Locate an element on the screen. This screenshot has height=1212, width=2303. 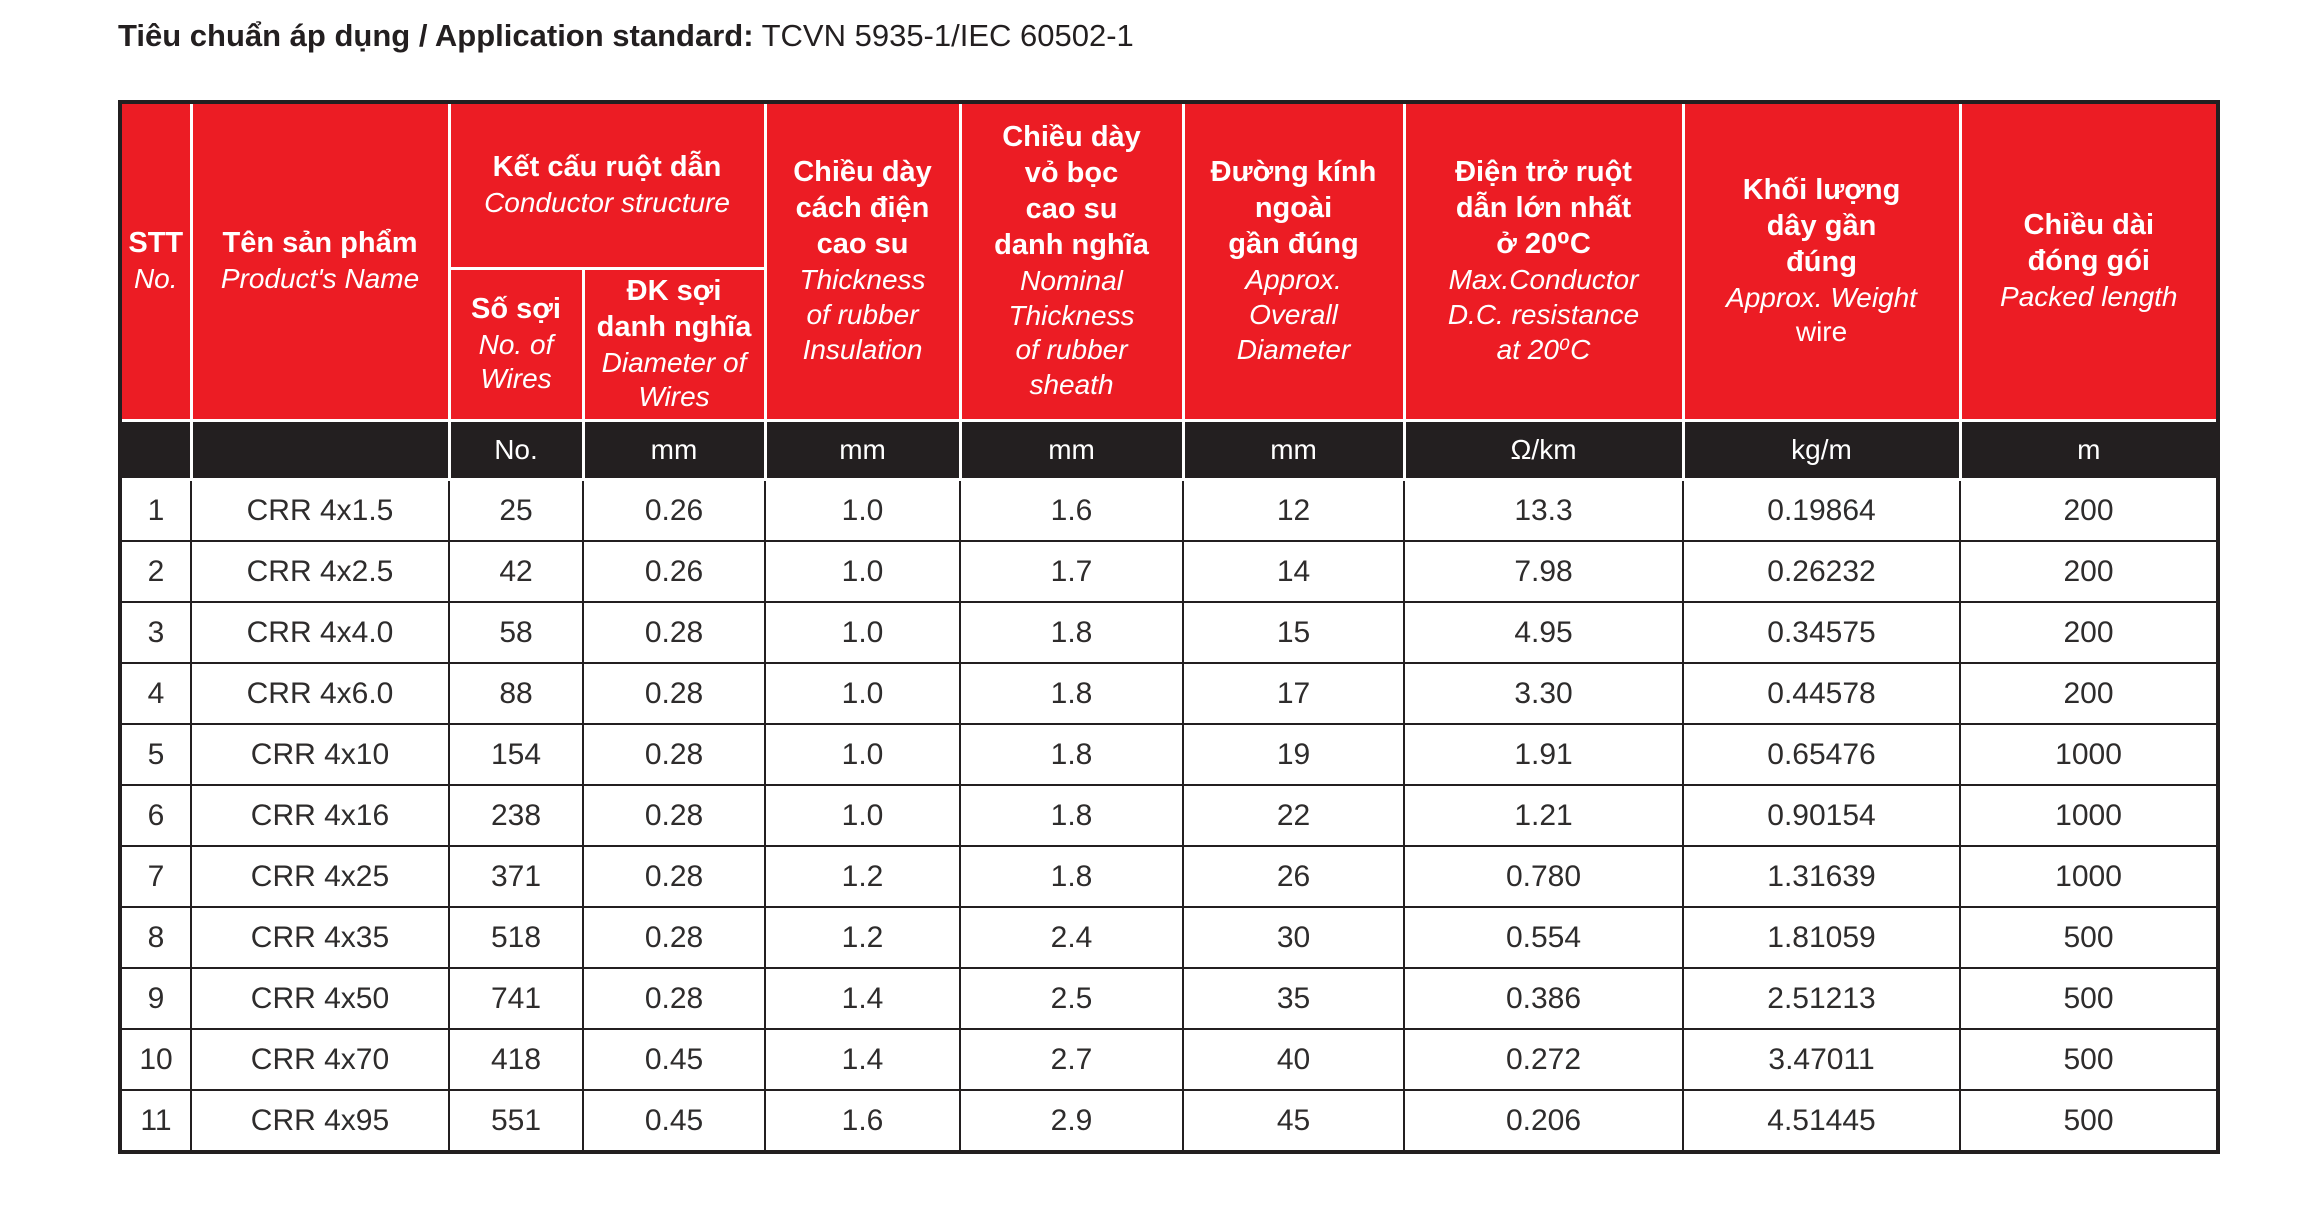
table-cell: 0.26232 is located at coordinates (1822, 571).